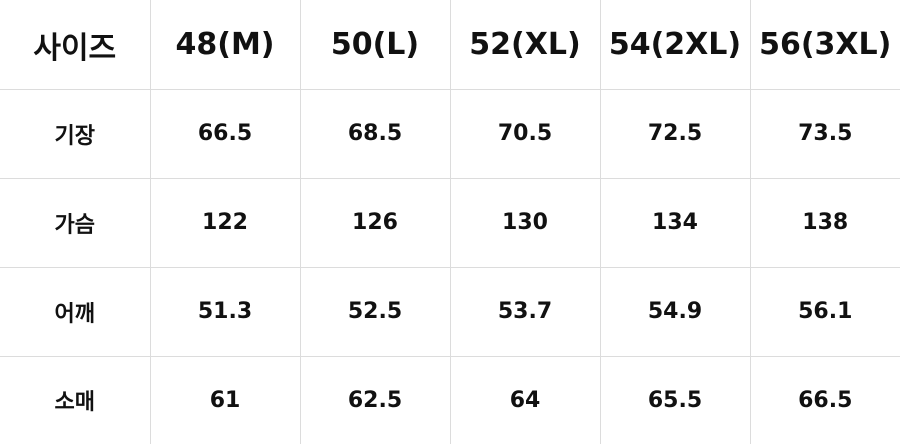 This screenshot has height=444, width=900. What do you see at coordinates (525, 45) in the screenshot?
I see `size-header: 52(XL)` at bounding box center [525, 45].